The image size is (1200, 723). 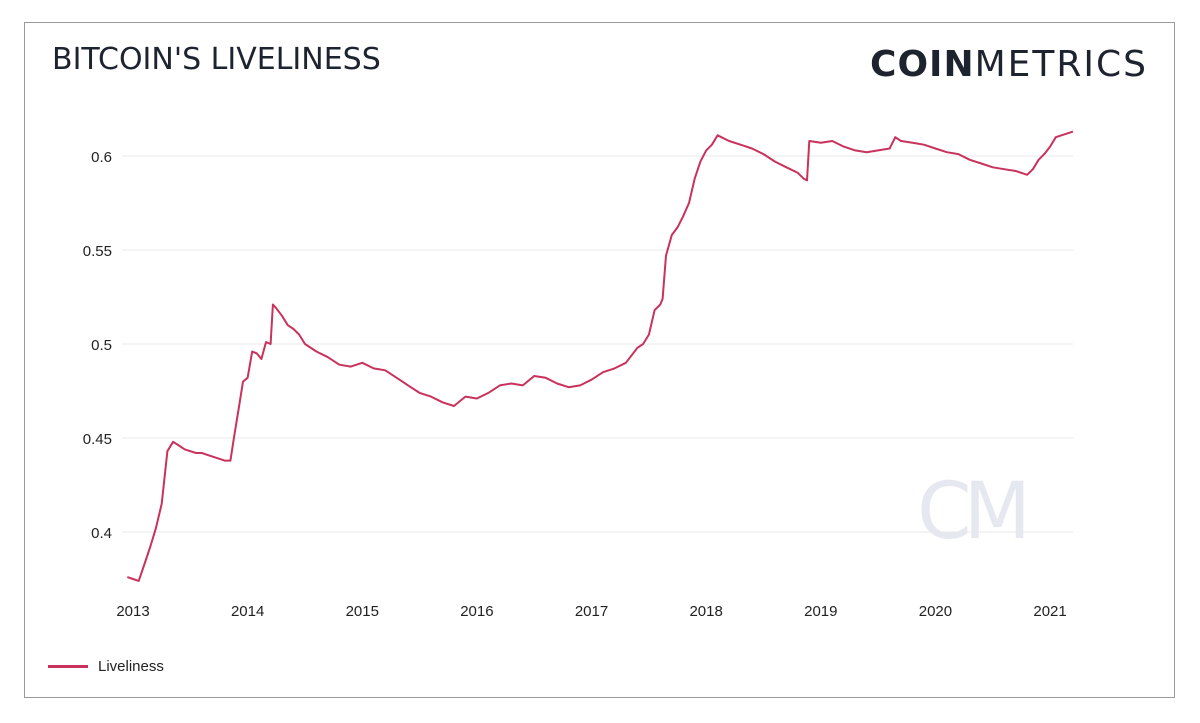 What do you see at coordinates (1049, 611) in the screenshot?
I see `x-tick-label: 2021` at bounding box center [1049, 611].